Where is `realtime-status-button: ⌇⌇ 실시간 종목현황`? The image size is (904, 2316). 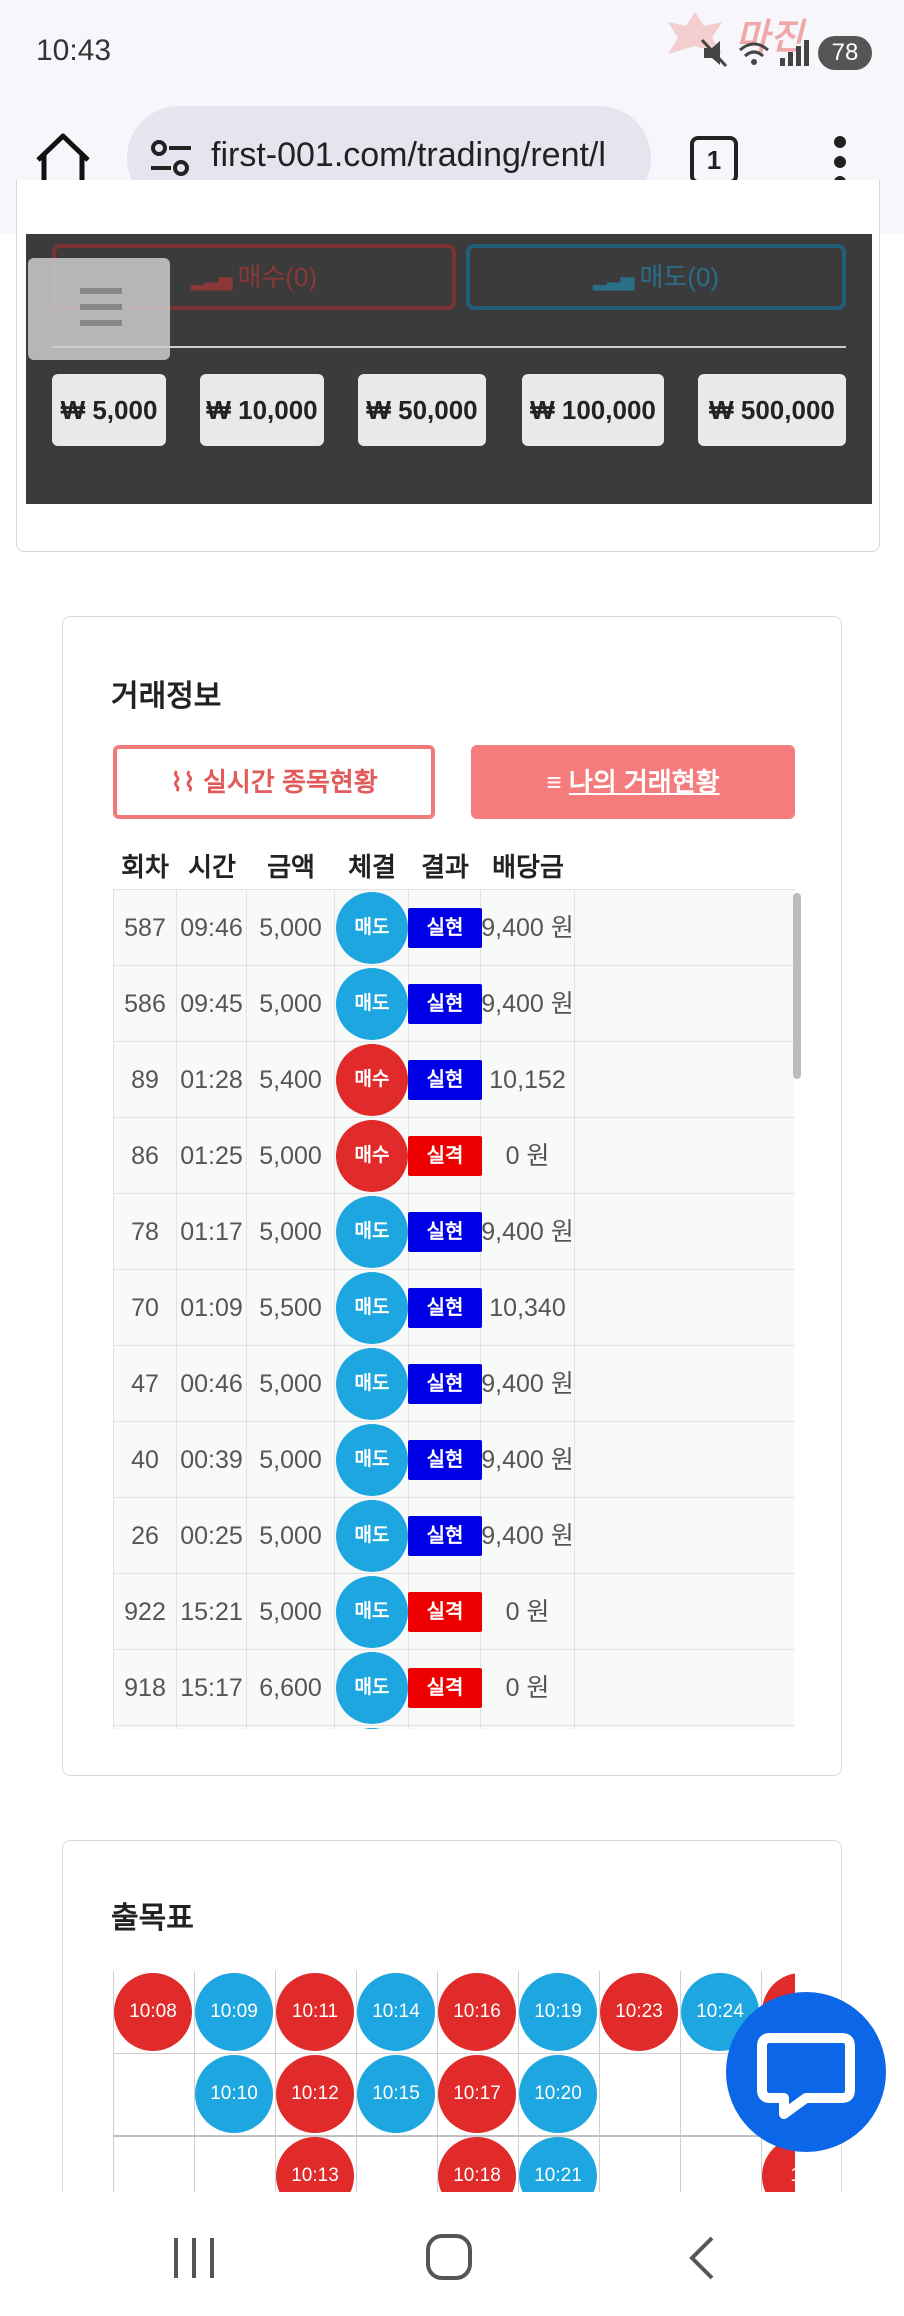 realtime-status-button: ⌇⌇ 실시간 종목현황 is located at coordinates (274, 782).